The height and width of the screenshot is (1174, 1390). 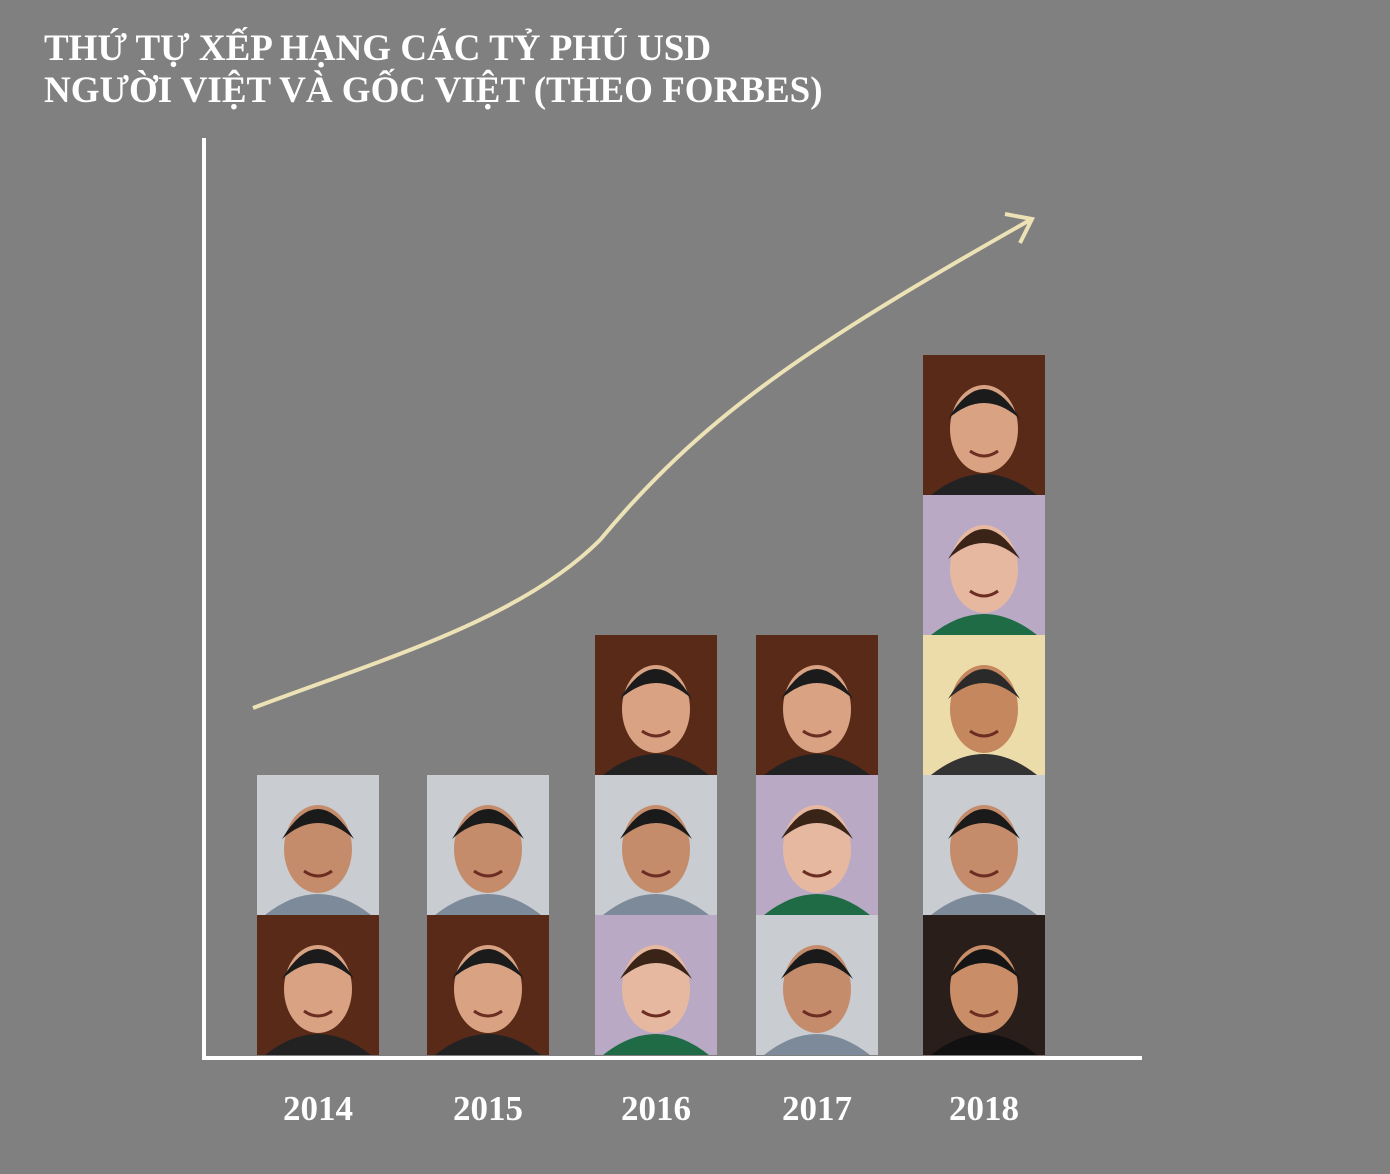 What do you see at coordinates (656, 1108) in the screenshot?
I see `x-tick-label: 2016` at bounding box center [656, 1108].